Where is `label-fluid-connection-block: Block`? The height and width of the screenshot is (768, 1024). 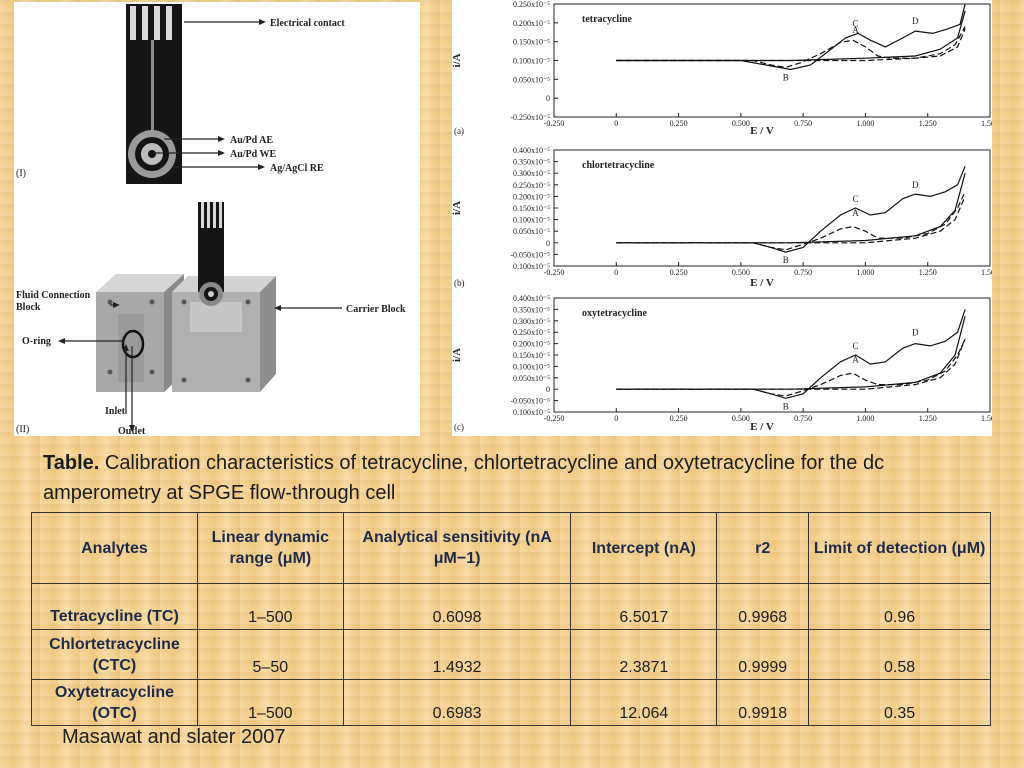 label-fluid-connection-block: Block is located at coordinates (28, 307).